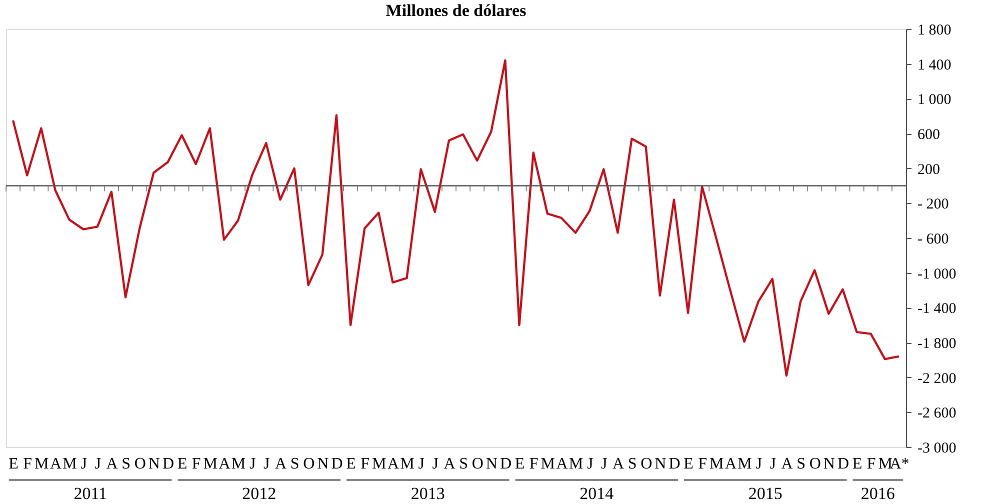  Describe the element at coordinates (933, 240) in the screenshot. I see `y-tick-label: - 600` at that location.